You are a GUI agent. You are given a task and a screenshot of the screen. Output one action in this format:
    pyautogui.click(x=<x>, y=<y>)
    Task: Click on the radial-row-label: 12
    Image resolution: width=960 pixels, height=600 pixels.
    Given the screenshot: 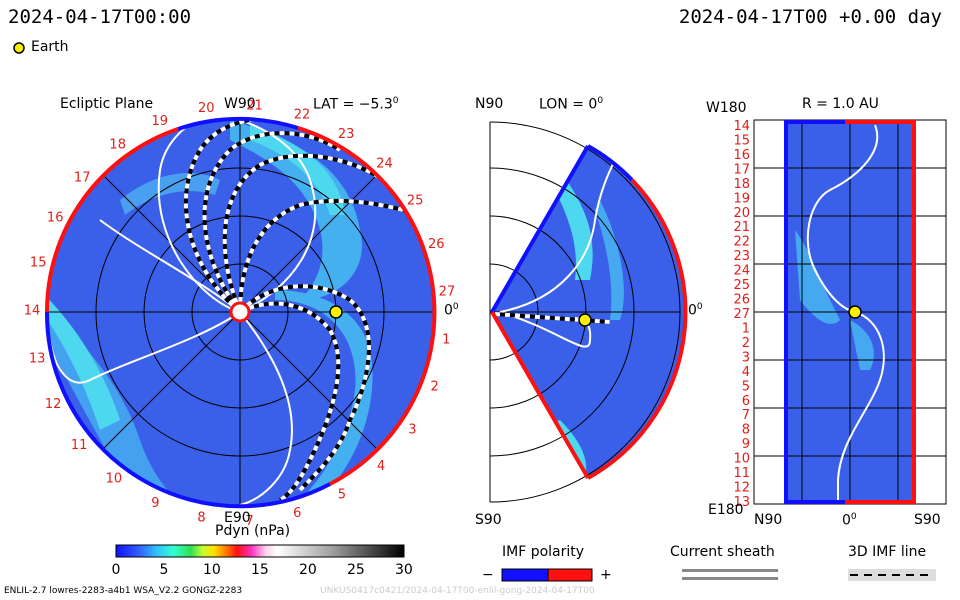 What is the action you would take?
    pyautogui.click(x=741, y=488)
    